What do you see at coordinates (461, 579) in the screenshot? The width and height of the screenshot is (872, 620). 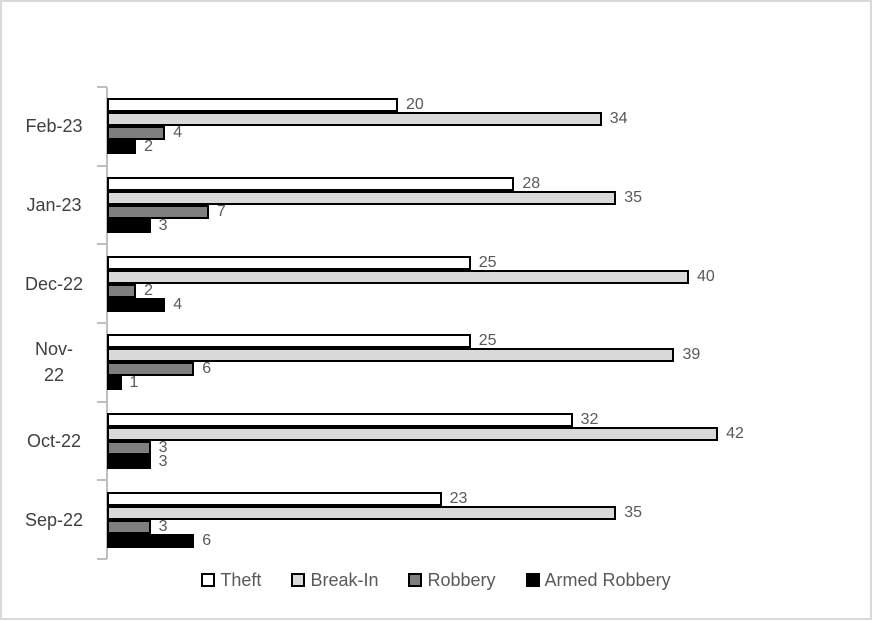 I see `legend-label-robbery: Robbery` at bounding box center [461, 579].